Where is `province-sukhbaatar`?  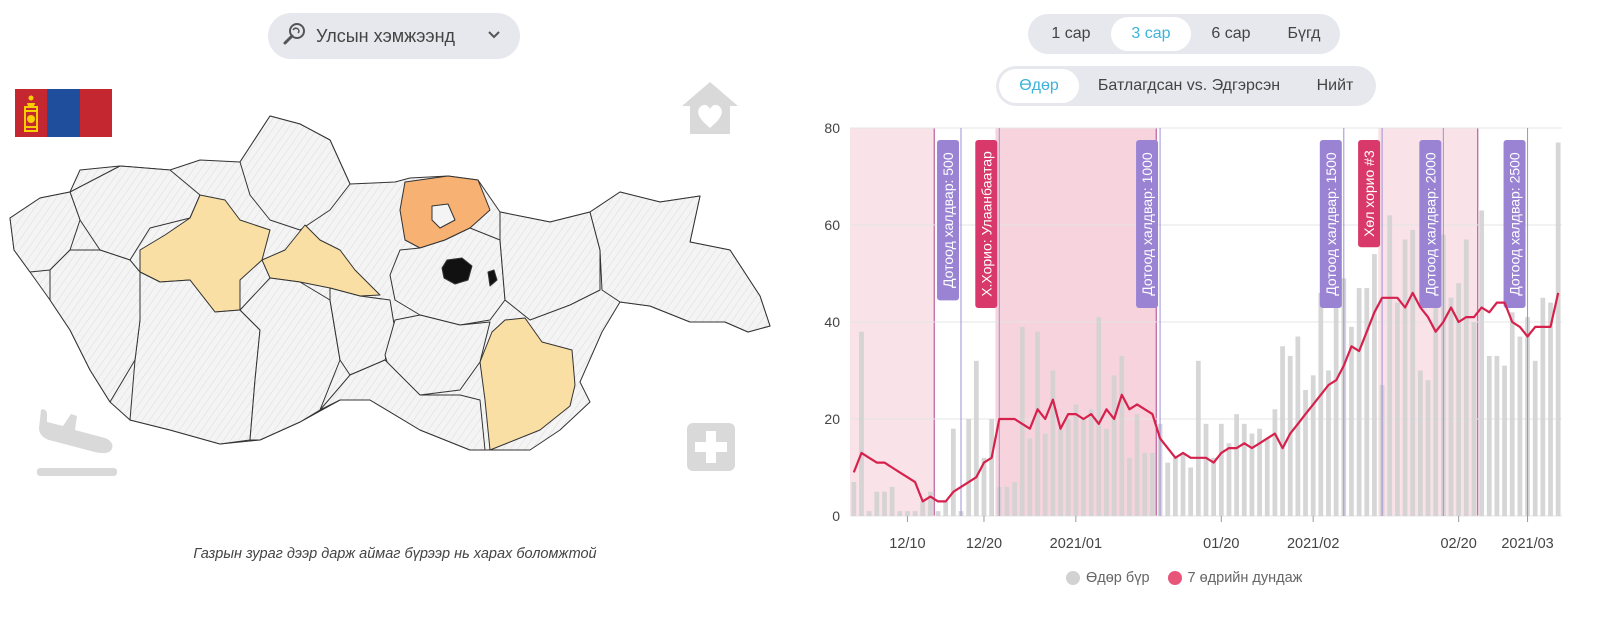
province-sukhbaatar is located at coordinates (527, 384).